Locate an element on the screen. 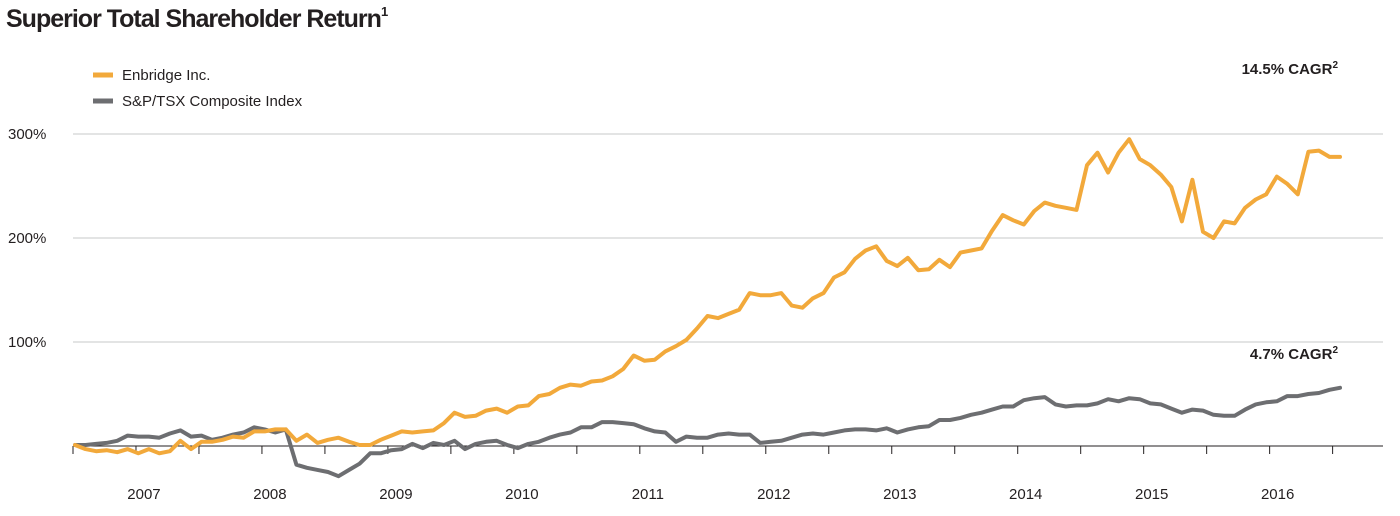 Image resolution: width=1400 pixels, height=516 pixels. x-tick-label-2013: 2013 is located at coordinates (899, 494).